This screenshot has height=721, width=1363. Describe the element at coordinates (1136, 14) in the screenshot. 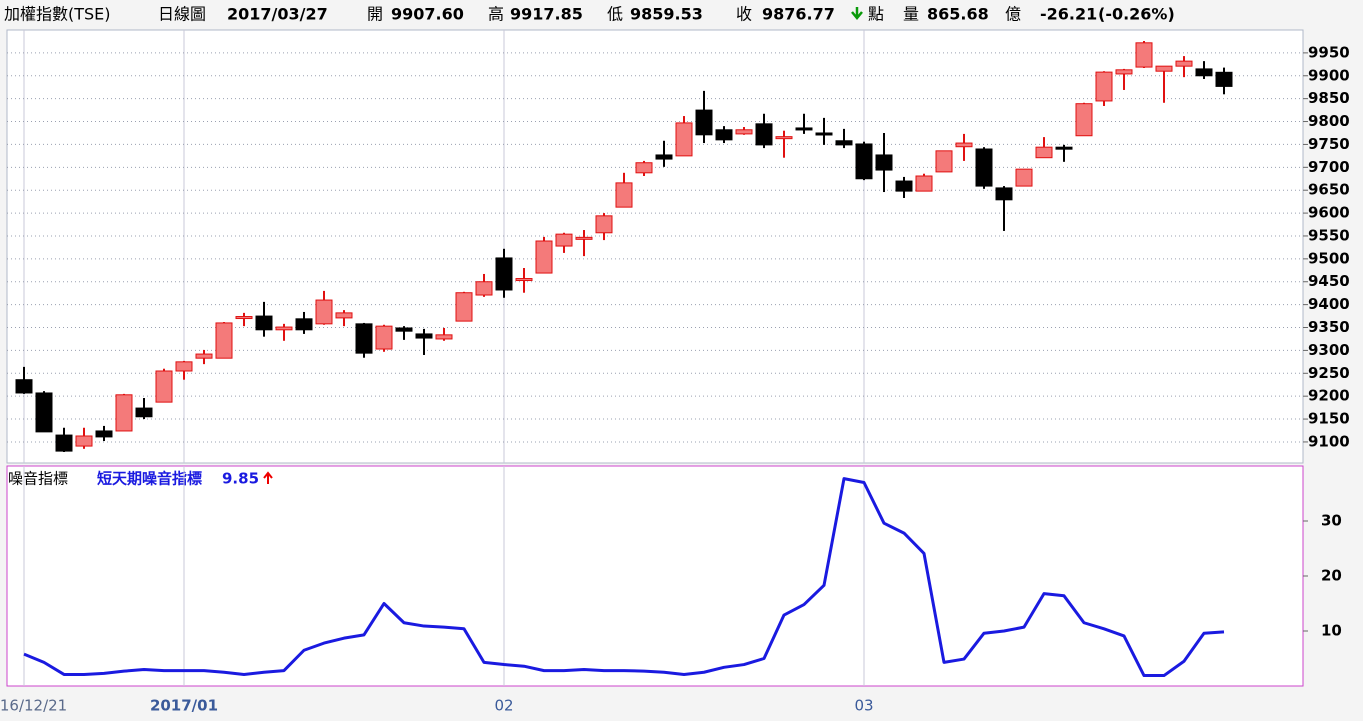

I see `change-pct: (-0.26%)` at that location.